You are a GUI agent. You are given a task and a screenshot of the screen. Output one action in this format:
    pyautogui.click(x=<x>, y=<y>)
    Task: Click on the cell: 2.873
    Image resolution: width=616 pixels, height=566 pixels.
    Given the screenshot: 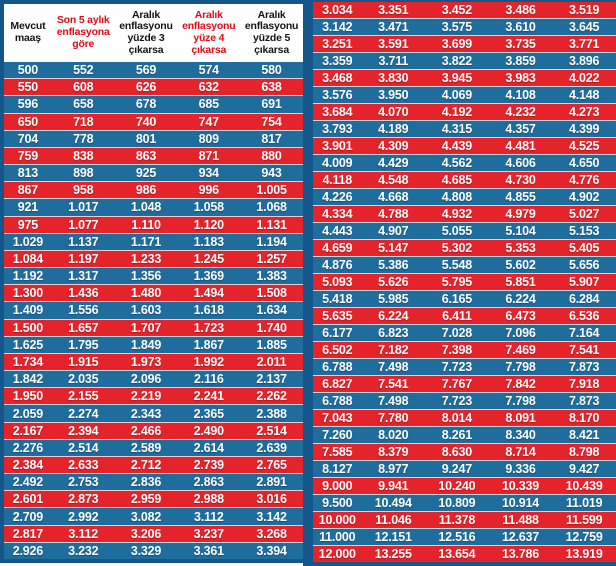 What is the action you would take?
    pyautogui.click(x=83, y=499)
    